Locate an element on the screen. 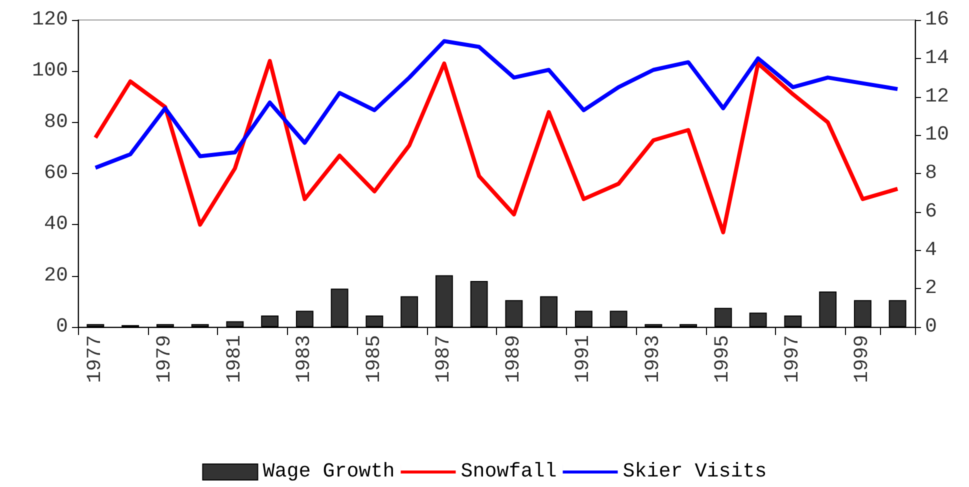 The height and width of the screenshot is (487, 969). x-tick-label: 1995 is located at coordinates (723, 359).